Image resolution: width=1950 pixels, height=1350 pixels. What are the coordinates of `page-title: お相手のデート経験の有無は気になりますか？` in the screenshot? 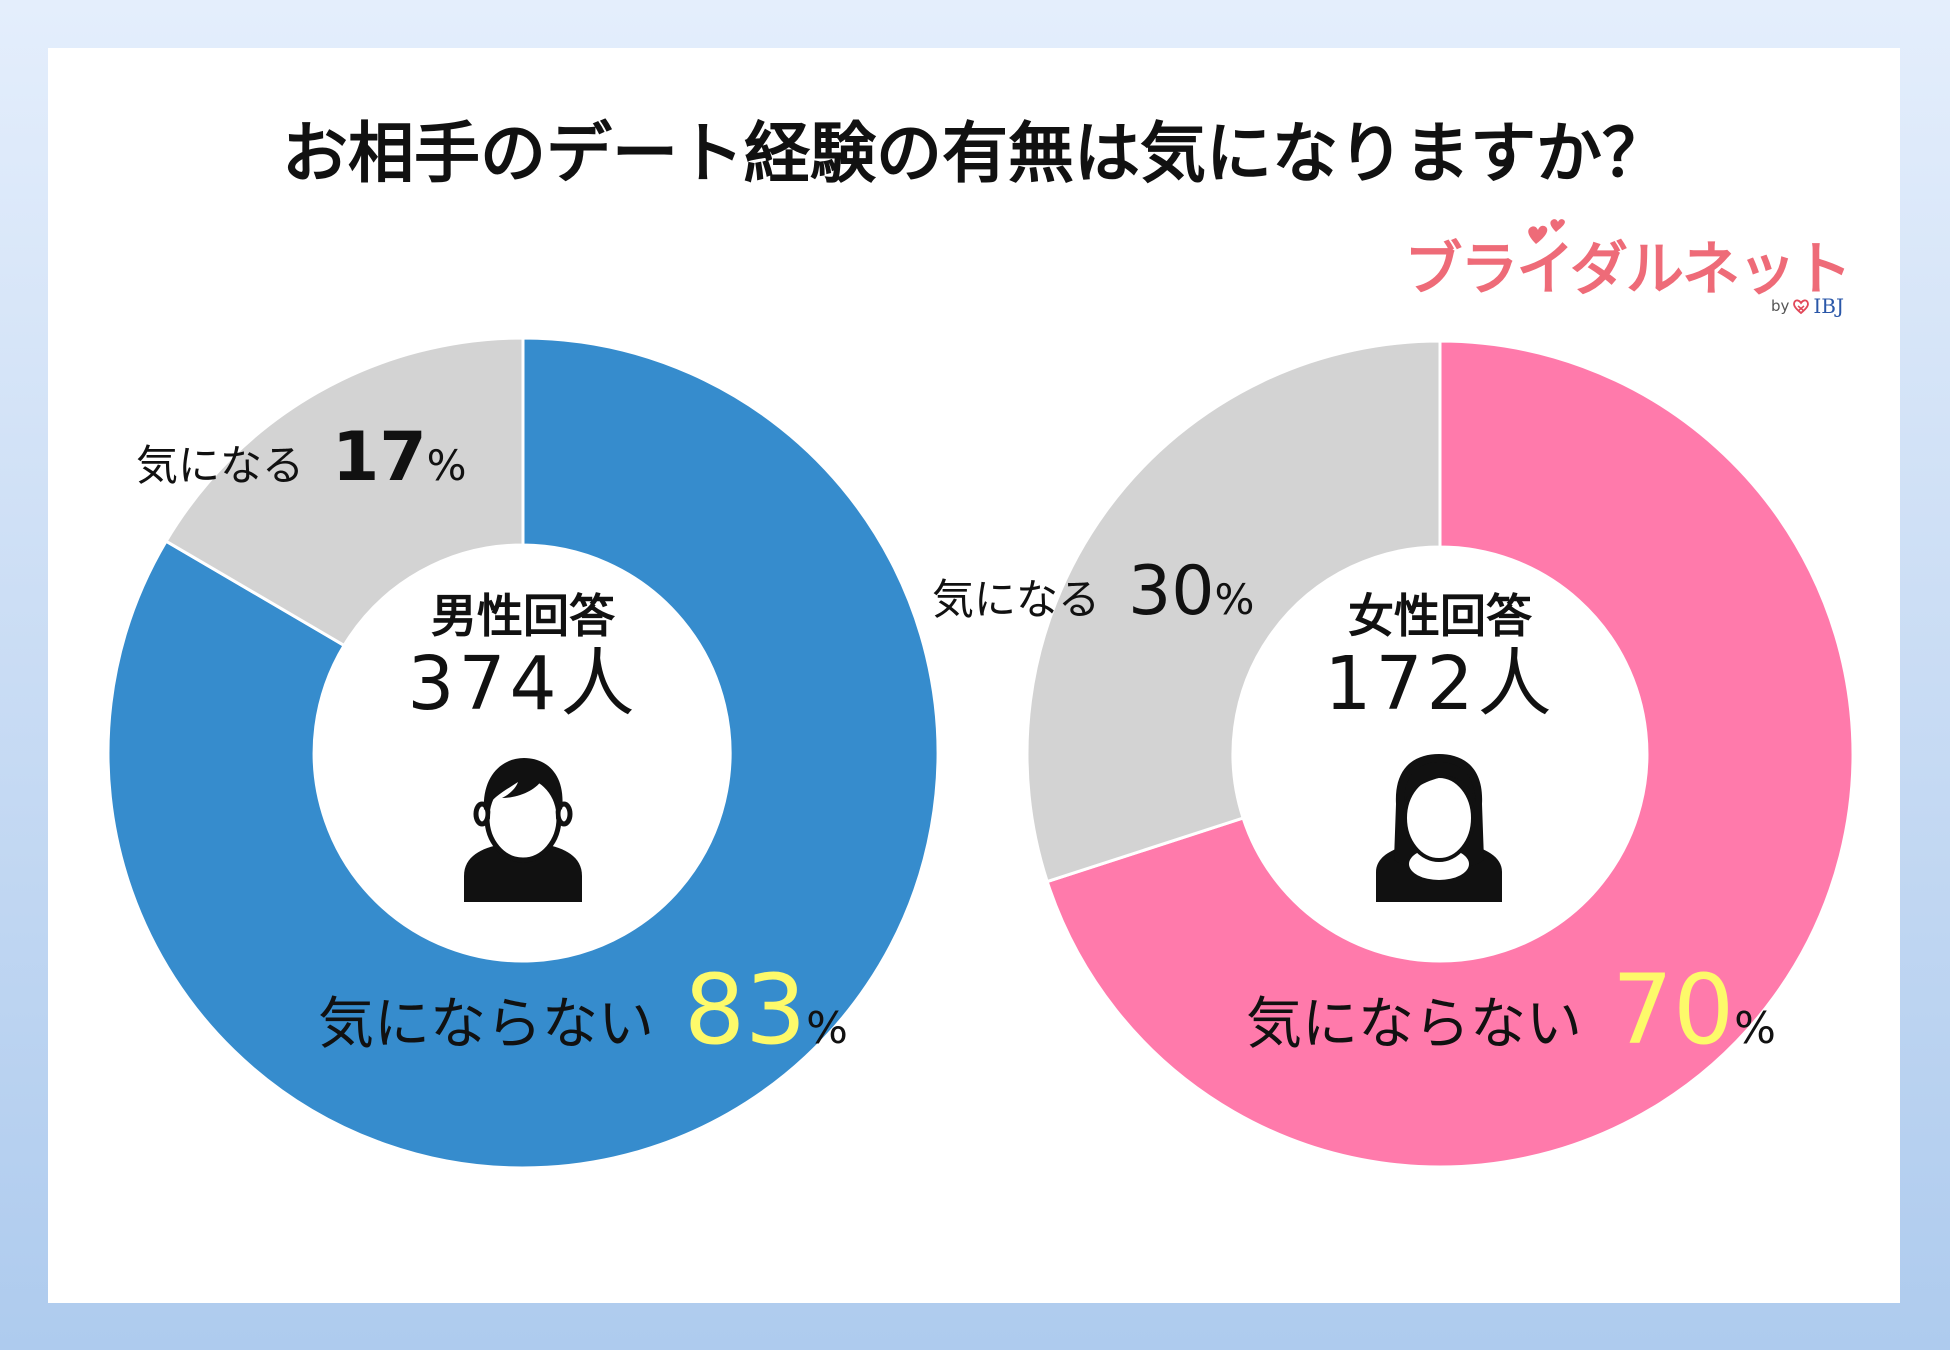 It's located at (975, 153).